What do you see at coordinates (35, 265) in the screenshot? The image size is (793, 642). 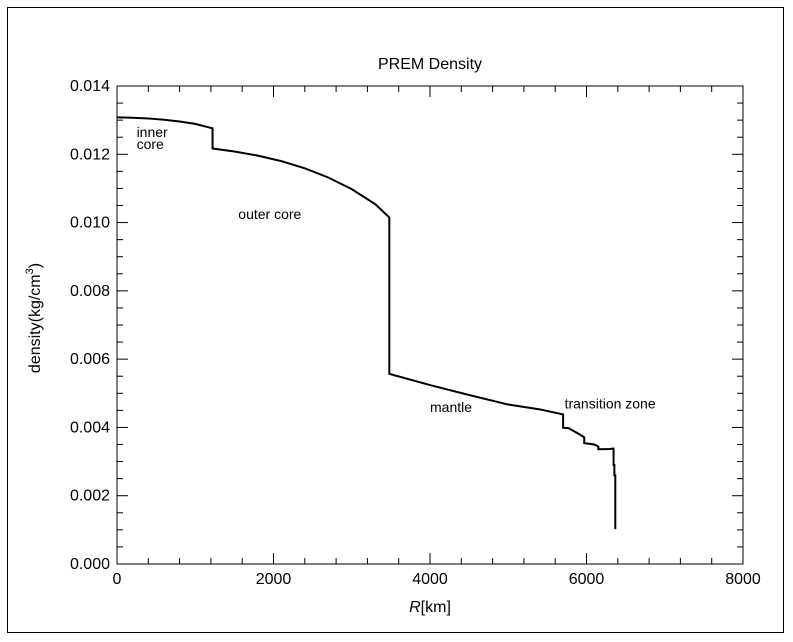 I see `y-axis-label-close: )` at bounding box center [35, 265].